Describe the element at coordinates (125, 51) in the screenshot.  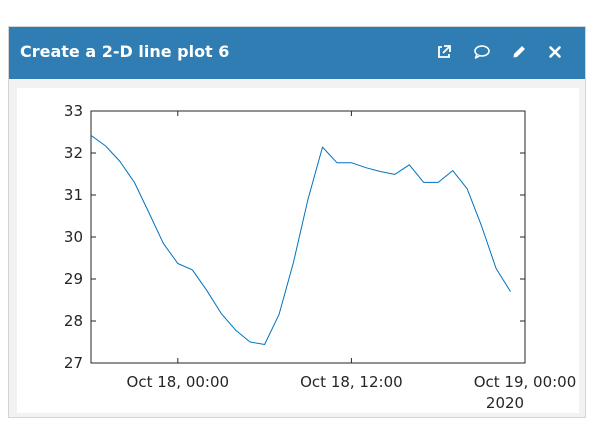
I see `widget-title: Create a 2-D line plot 6` at that location.